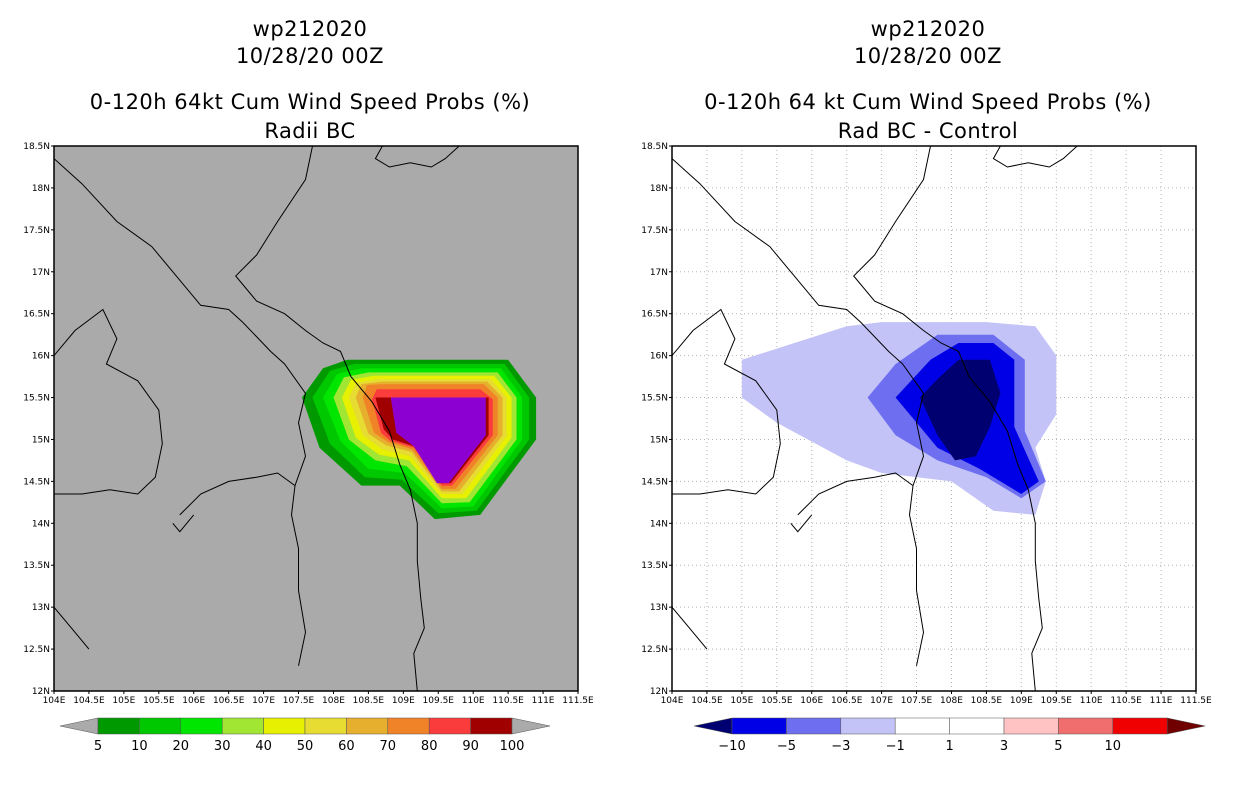 This screenshot has height=800, width=1236. I want to click on left-chart-subtitle: Radii BC, so click(310, 131).